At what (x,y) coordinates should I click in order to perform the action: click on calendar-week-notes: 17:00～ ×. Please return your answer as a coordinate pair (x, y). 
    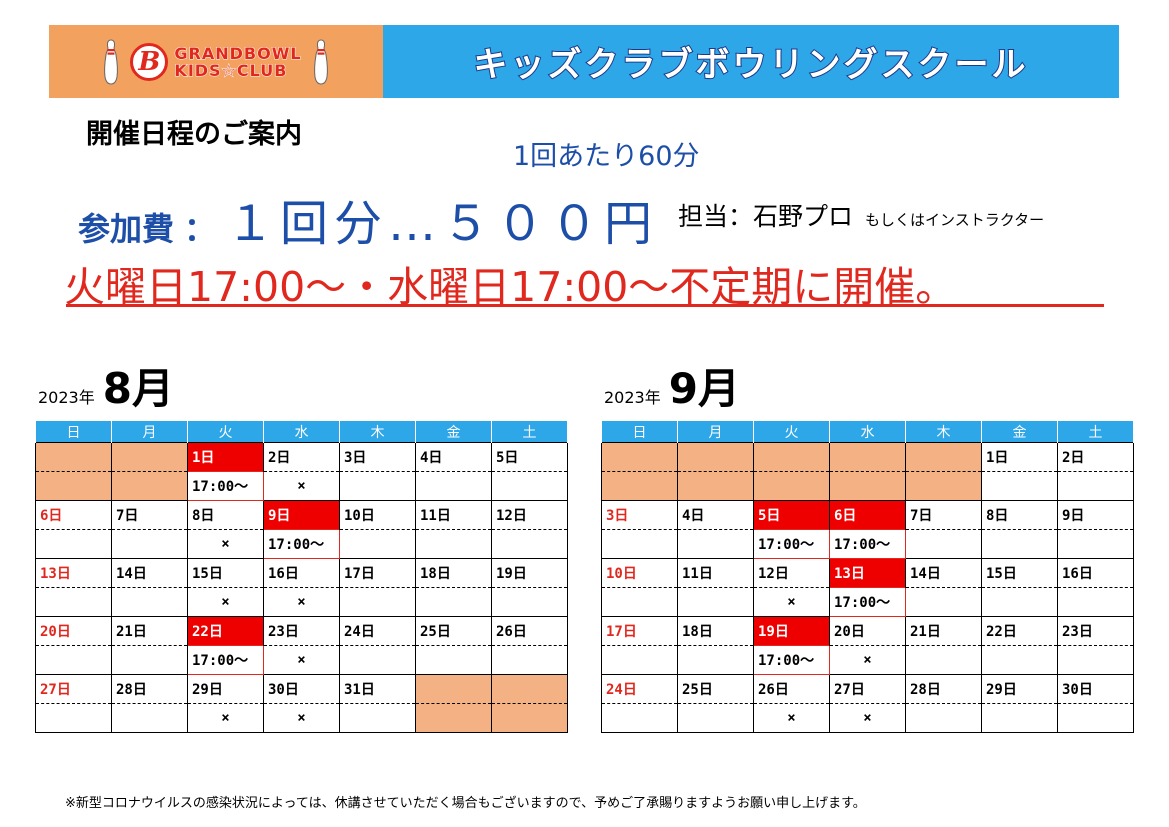
    Looking at the image, I should click on (301, 660).